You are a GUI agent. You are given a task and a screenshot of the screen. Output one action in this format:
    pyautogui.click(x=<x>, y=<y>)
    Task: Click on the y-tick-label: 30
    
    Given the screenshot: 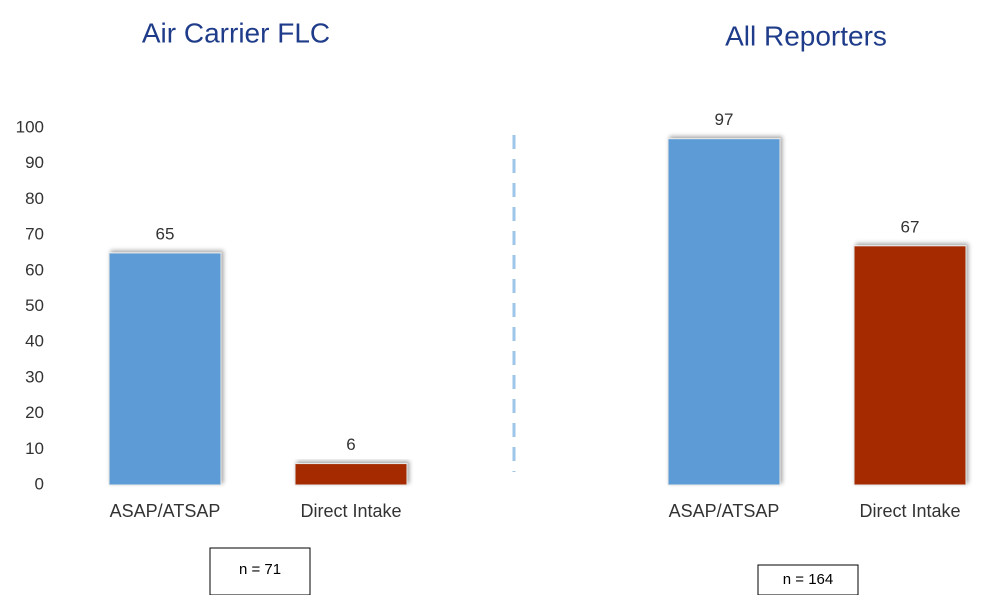 What is the action you would take?
    pyautogui.click(x=34, y=376)
    